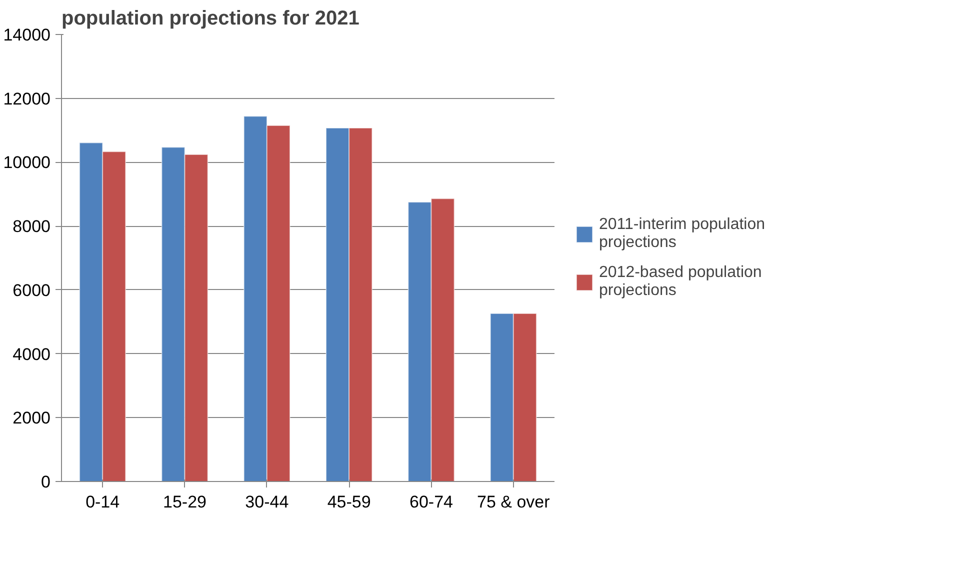 The width and height of the screenshot is (954, 583). Describe the element at coordinates (31, 354) in the screenshot. I see `y-tick-label: 4000` at that location.